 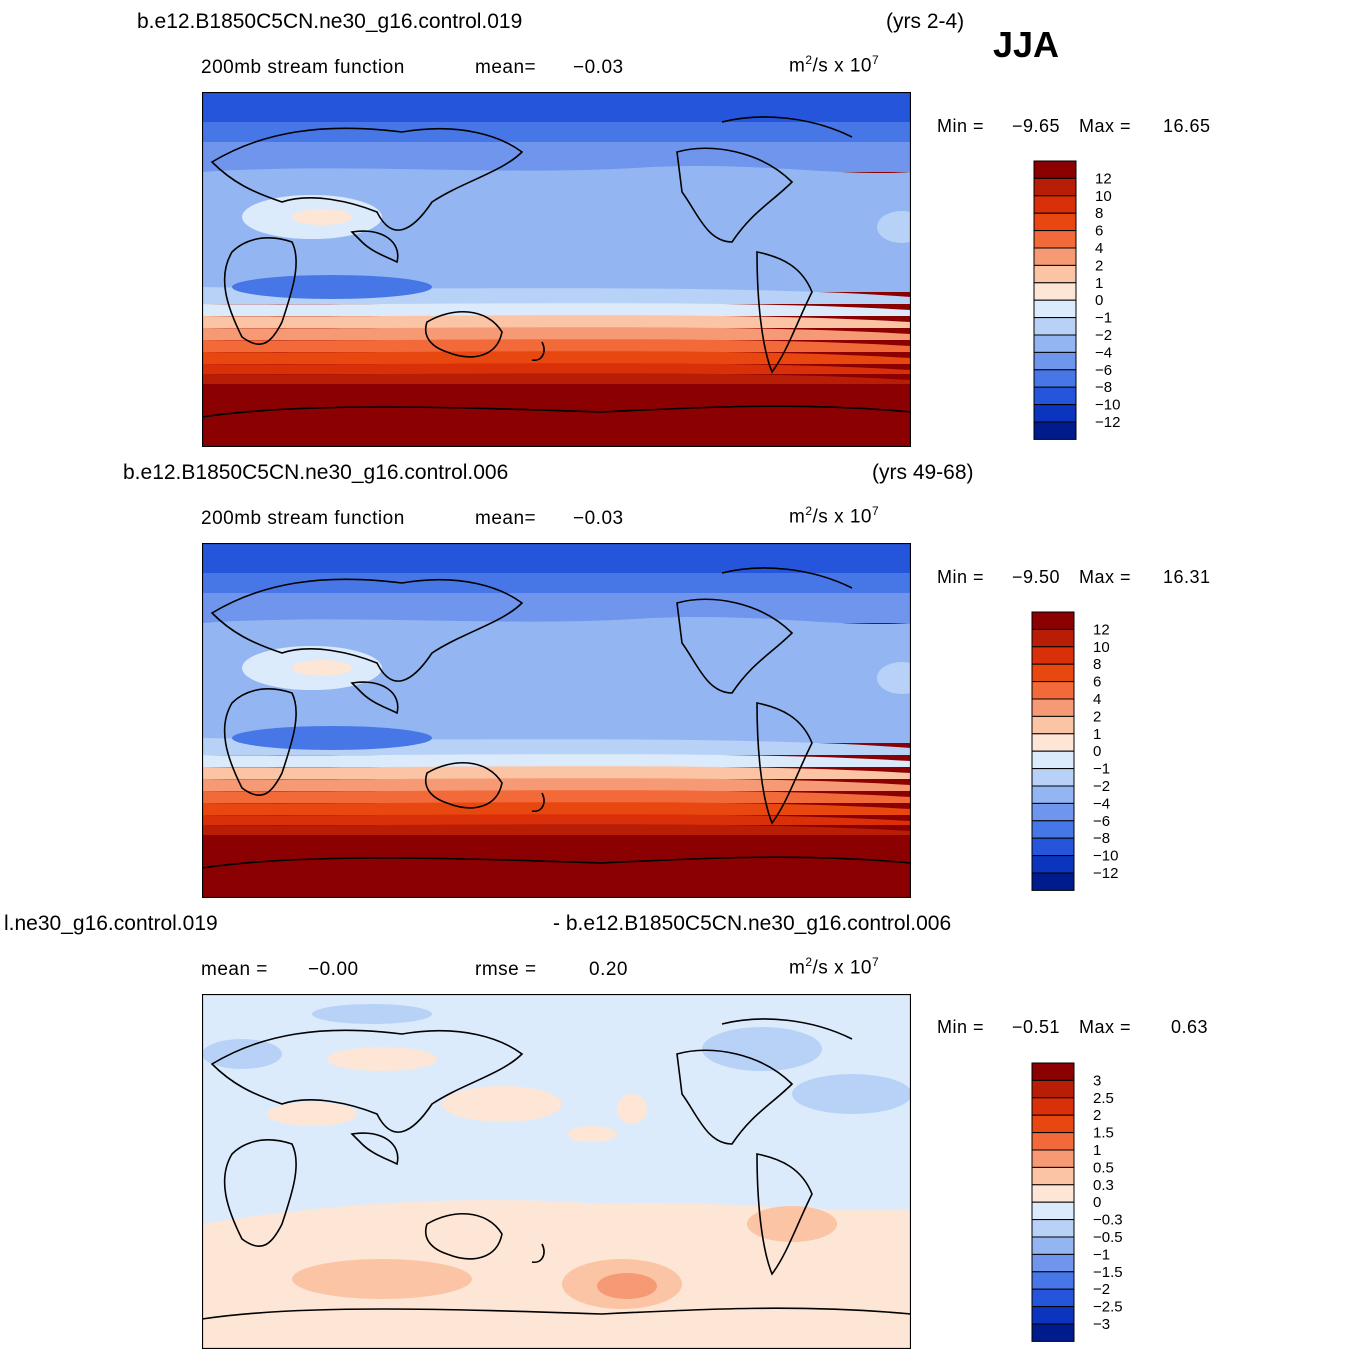 What do you see at coordinates (1187, 126) in the screenshot?
I see `panel1-max-value: 16.65` at bounding box center [1187, 126].